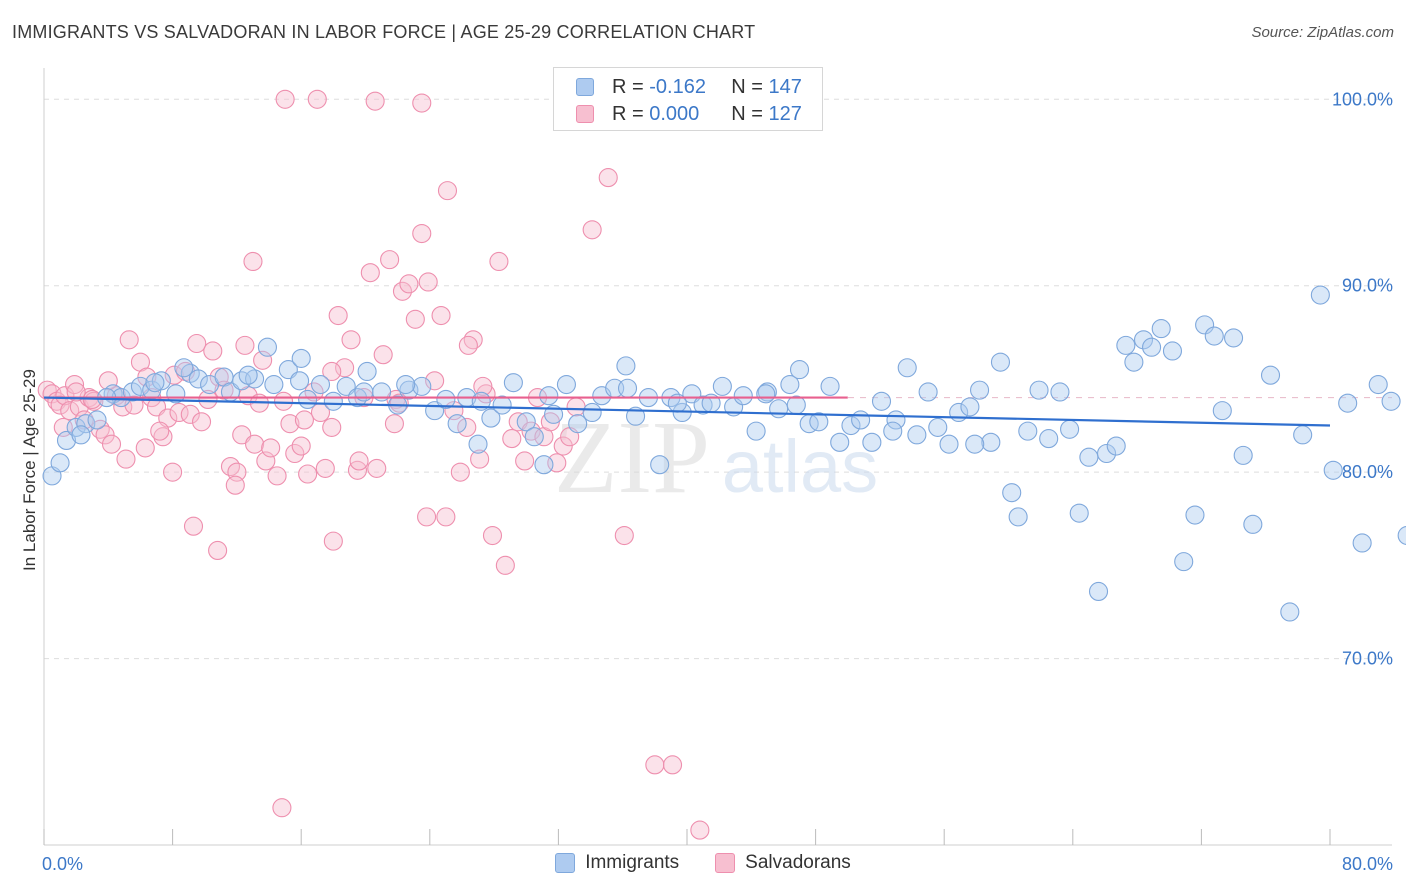 This screenshot has height=892, width=1406. Describe the element at coordinates (632, 862) in the screenshot. I see `immigrants-legend-label: Immigrants` at that location.